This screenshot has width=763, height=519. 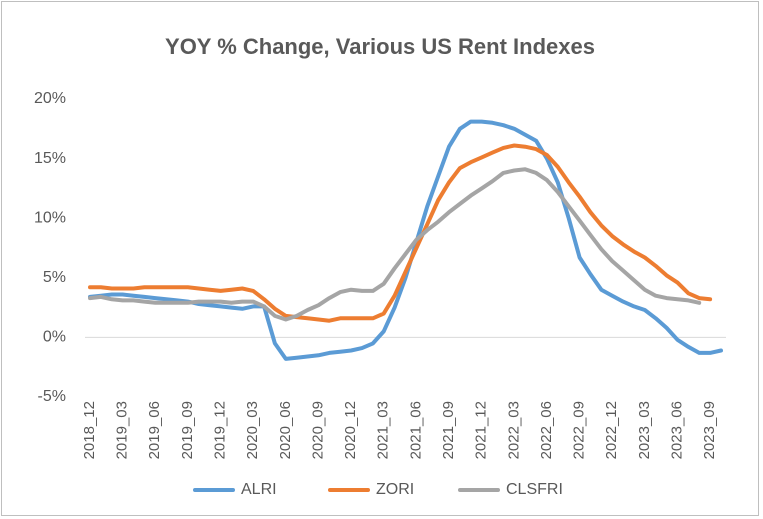 I want to click on y-tick-label: 0%, so click(x=54, y=337).